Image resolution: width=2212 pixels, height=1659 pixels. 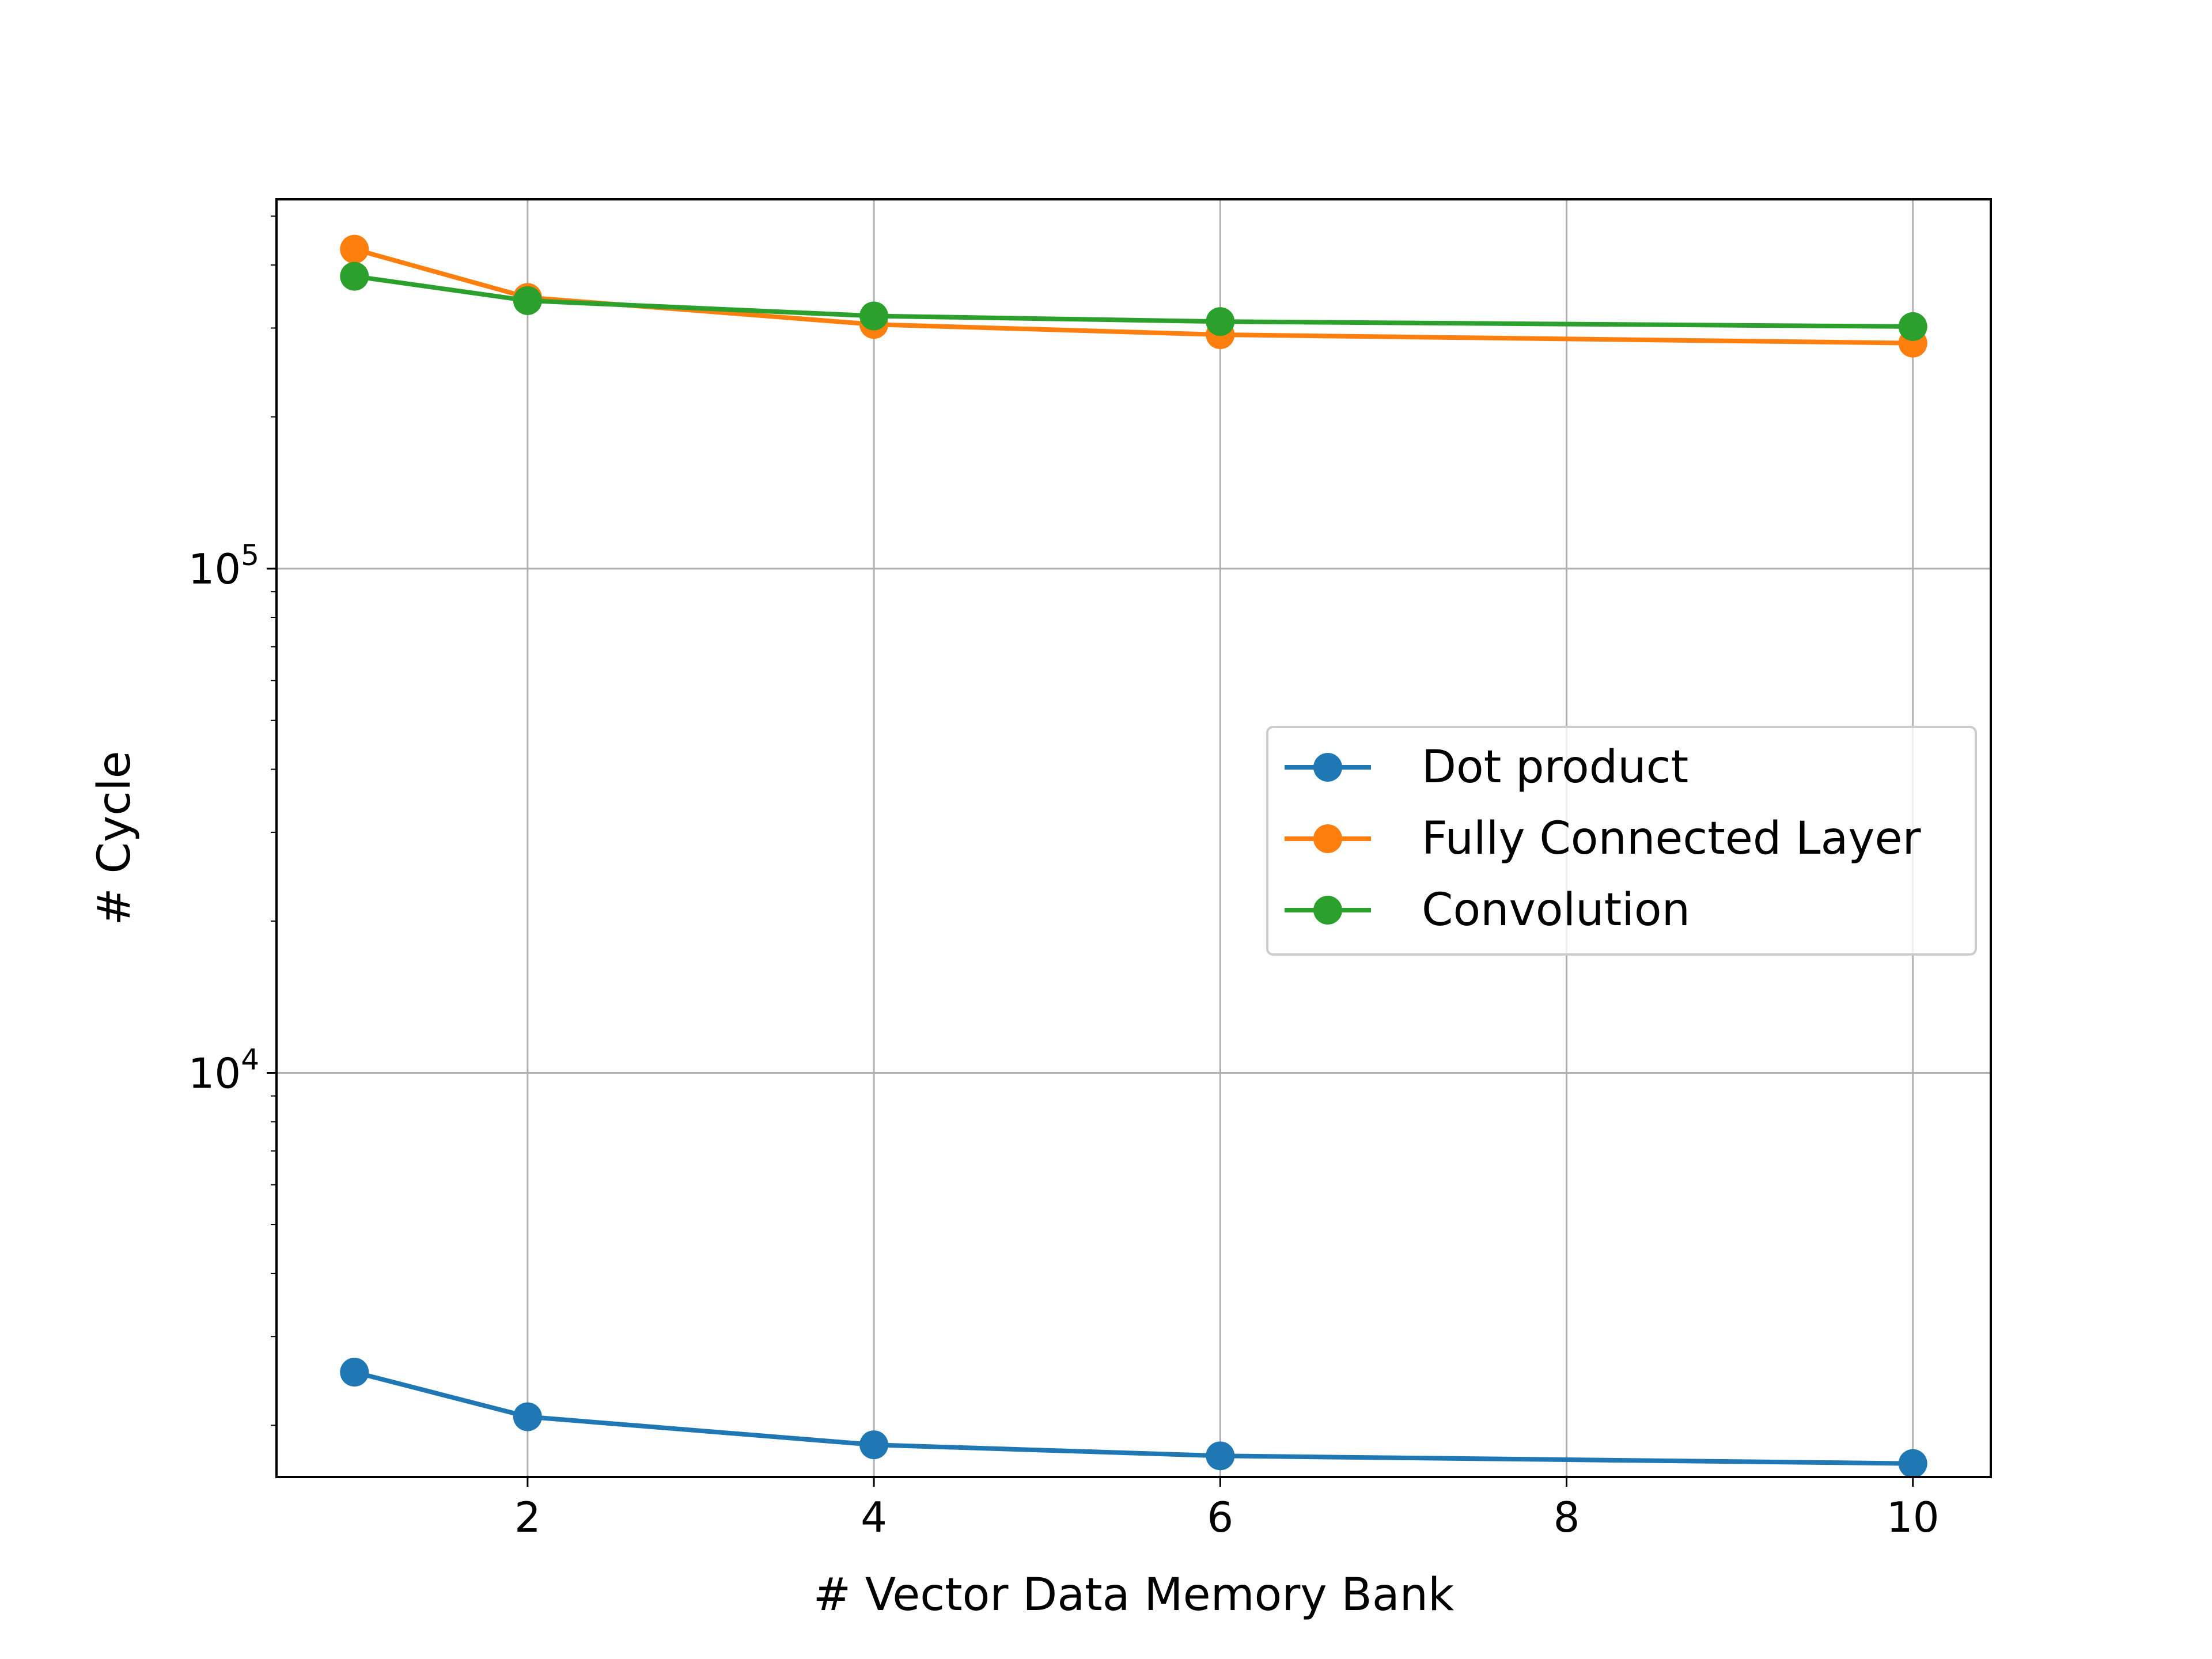 I want to click on x-tick-label: 8, so click(x=1567, y=1517).